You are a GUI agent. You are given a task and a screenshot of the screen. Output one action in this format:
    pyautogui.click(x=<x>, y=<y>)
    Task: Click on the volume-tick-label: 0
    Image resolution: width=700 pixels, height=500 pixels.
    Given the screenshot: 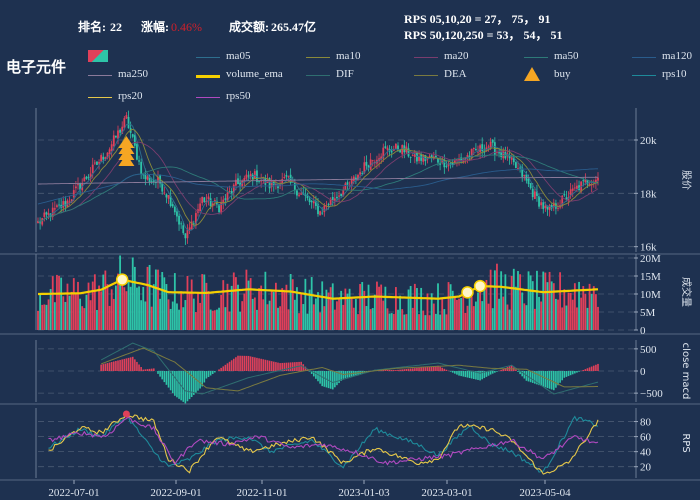 What is the action you would take?
    pyautogui.click(x=643, y=331)
    